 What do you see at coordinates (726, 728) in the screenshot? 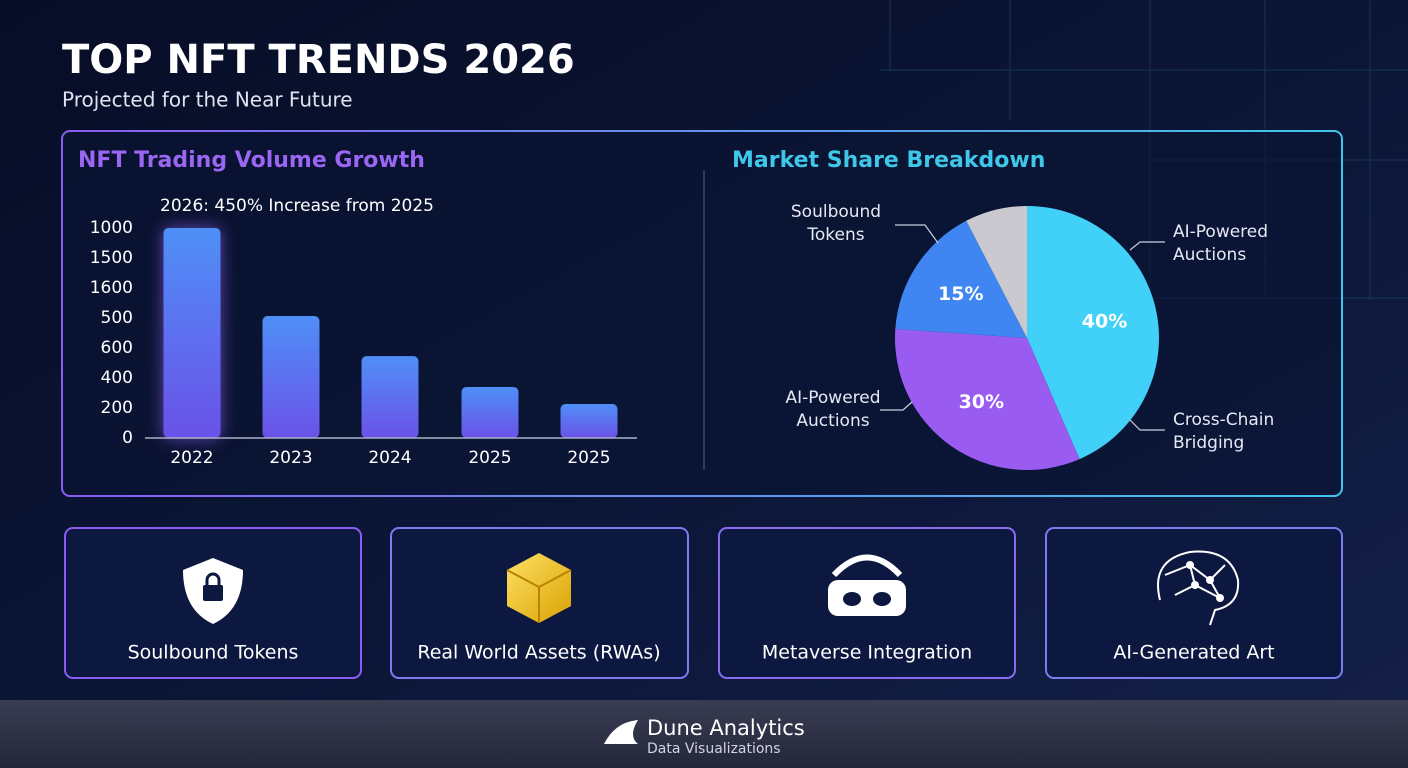
I see `footer-brand: Dune Analytics` at bounding box center [726, 728].